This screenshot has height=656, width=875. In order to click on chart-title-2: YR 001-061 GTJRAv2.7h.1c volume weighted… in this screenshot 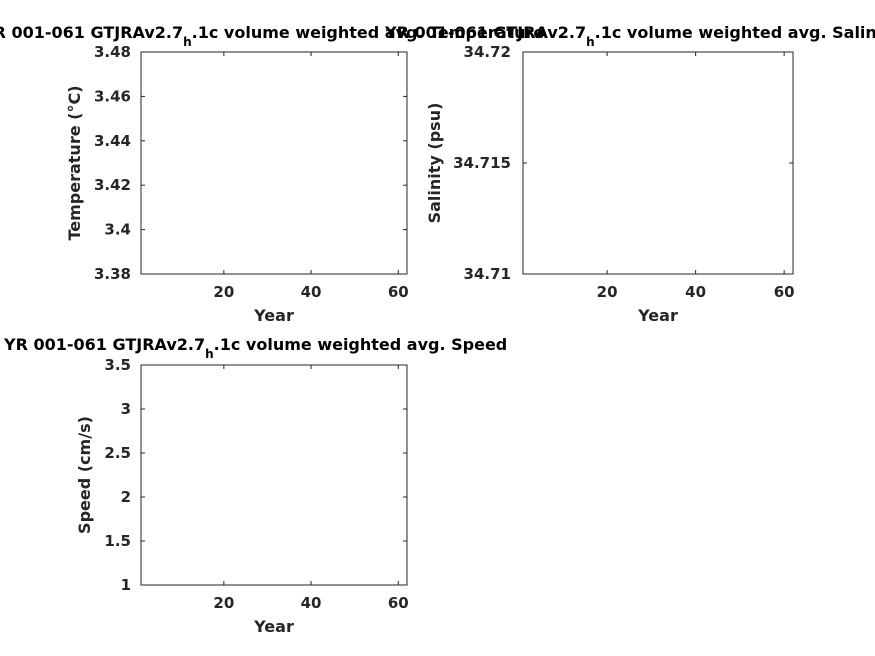, I will do `click(629, 36)`.